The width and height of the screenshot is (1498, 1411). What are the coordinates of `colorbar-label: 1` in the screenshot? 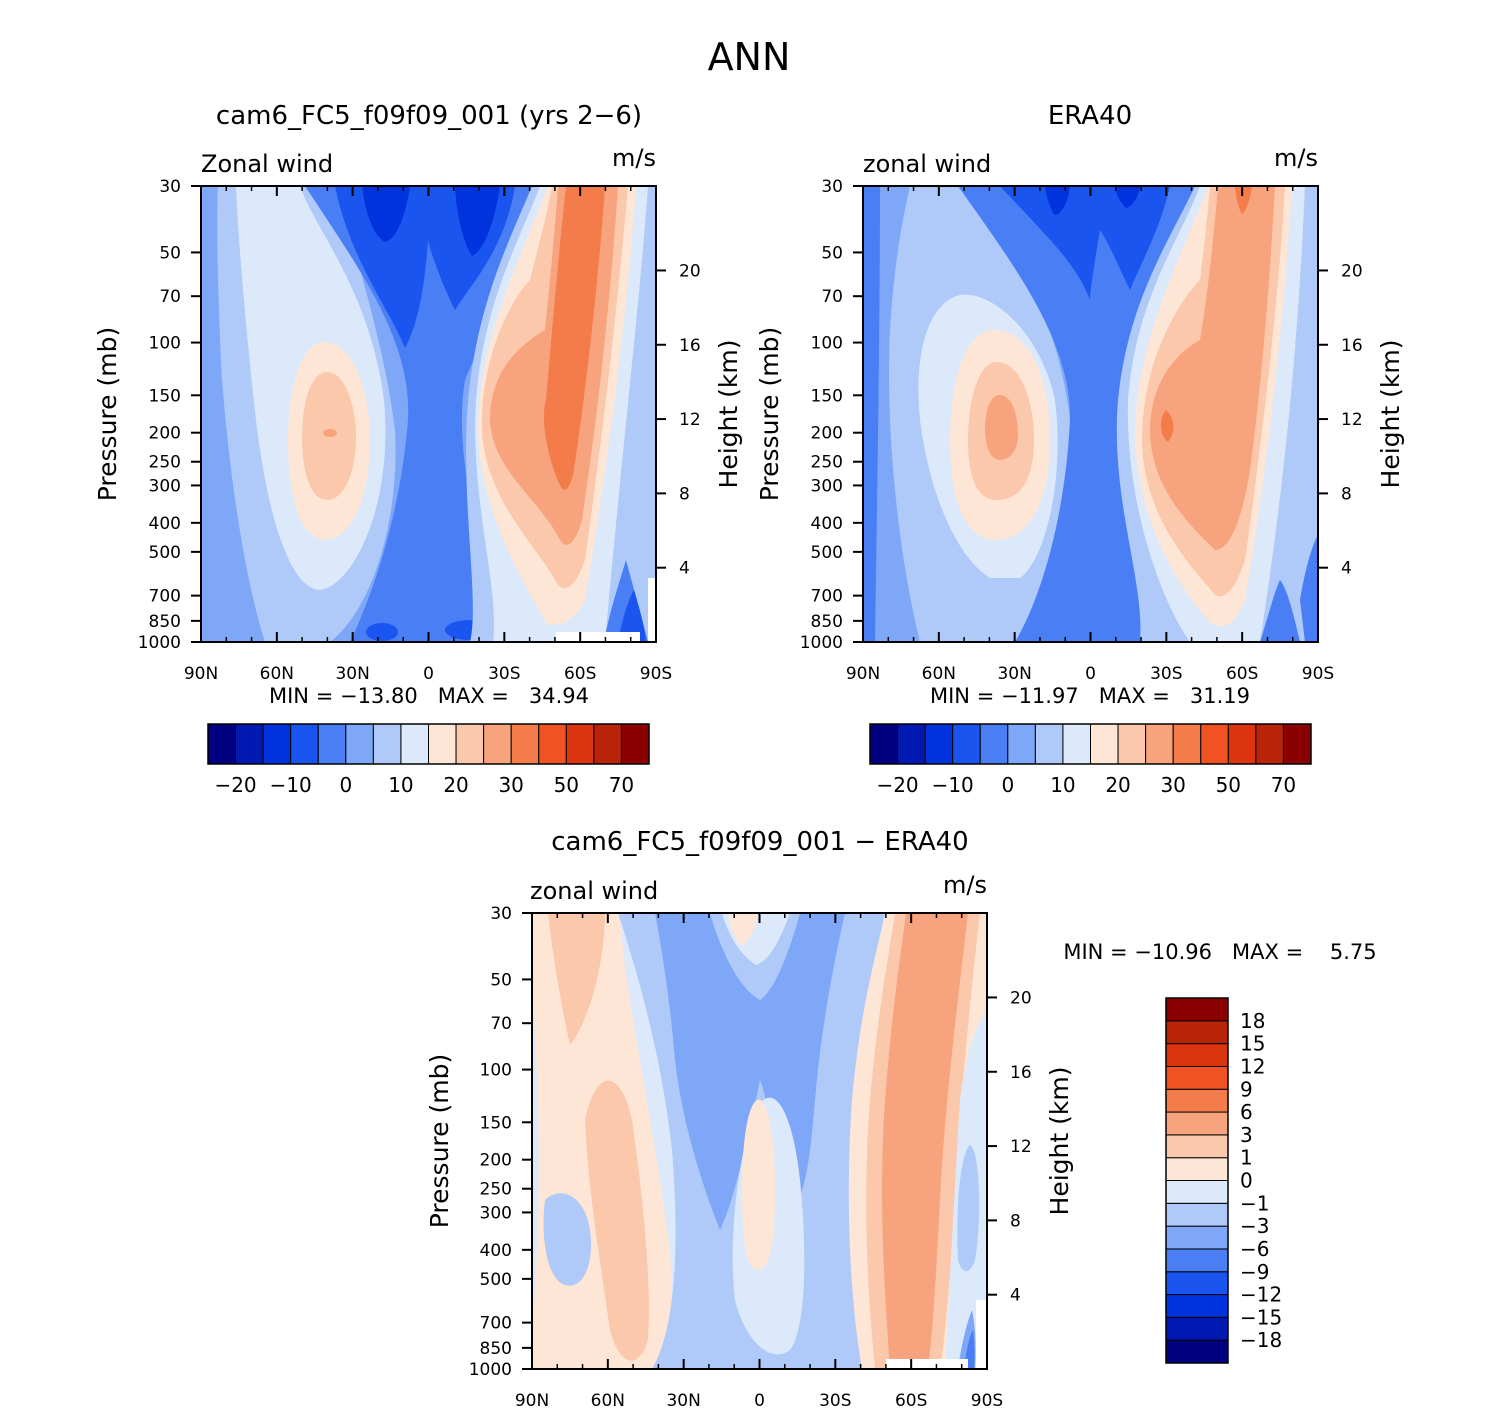 It's located at (1246, 1158).